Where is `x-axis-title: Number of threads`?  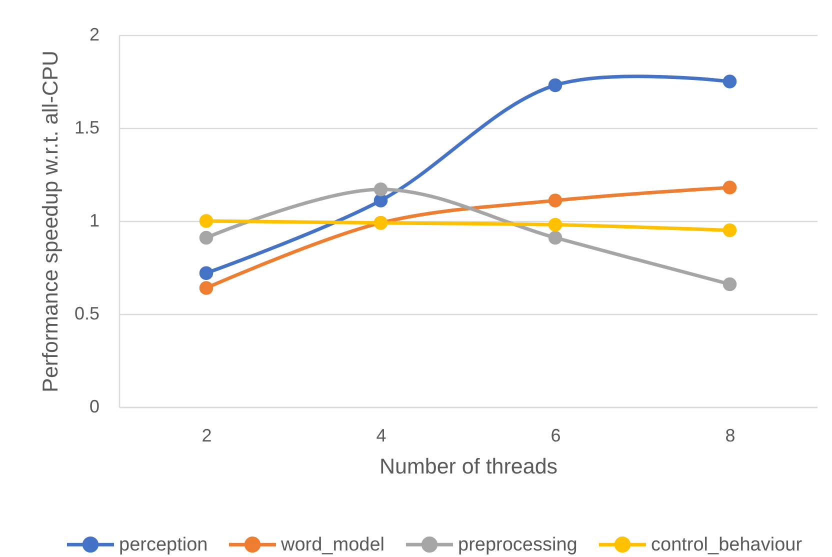
x-axis-title: Number of threads is located at coordinates (468, 466).